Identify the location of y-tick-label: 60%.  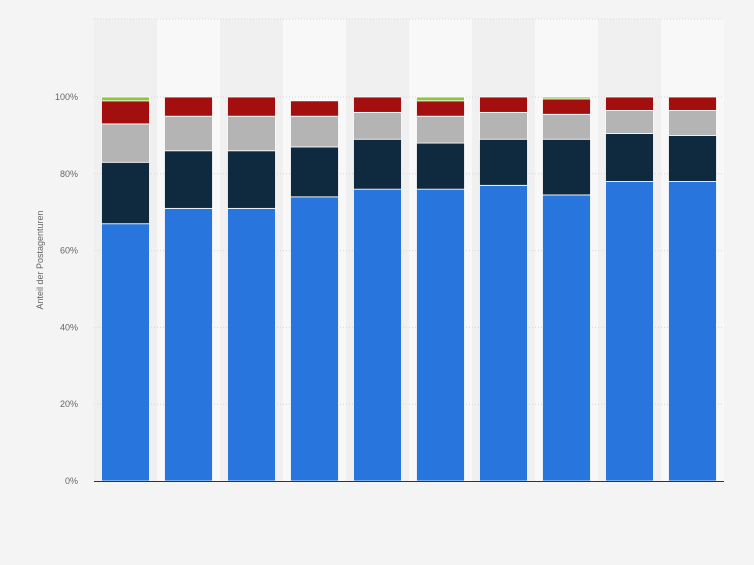
(69, 251).